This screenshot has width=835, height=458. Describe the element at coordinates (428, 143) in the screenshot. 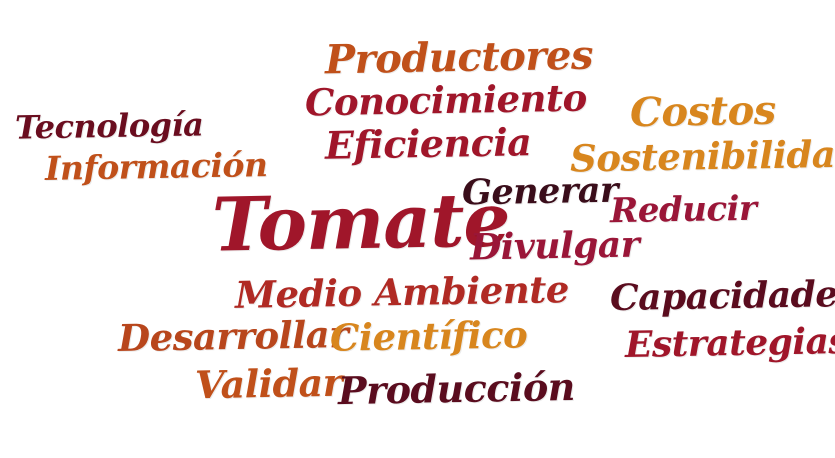

I see `word-eficiencia: Eficiencia` at that location.